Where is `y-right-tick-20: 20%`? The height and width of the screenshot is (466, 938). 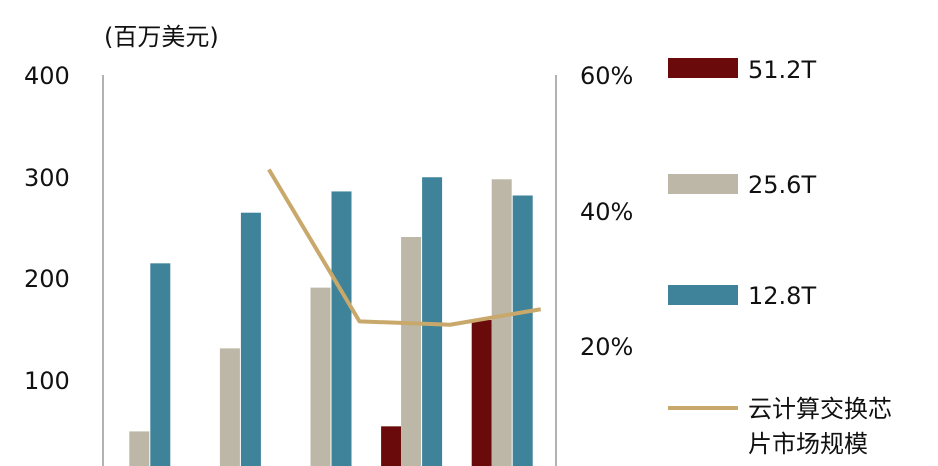 y-right-tick-20: 20% is located at coordinates (606, 347).